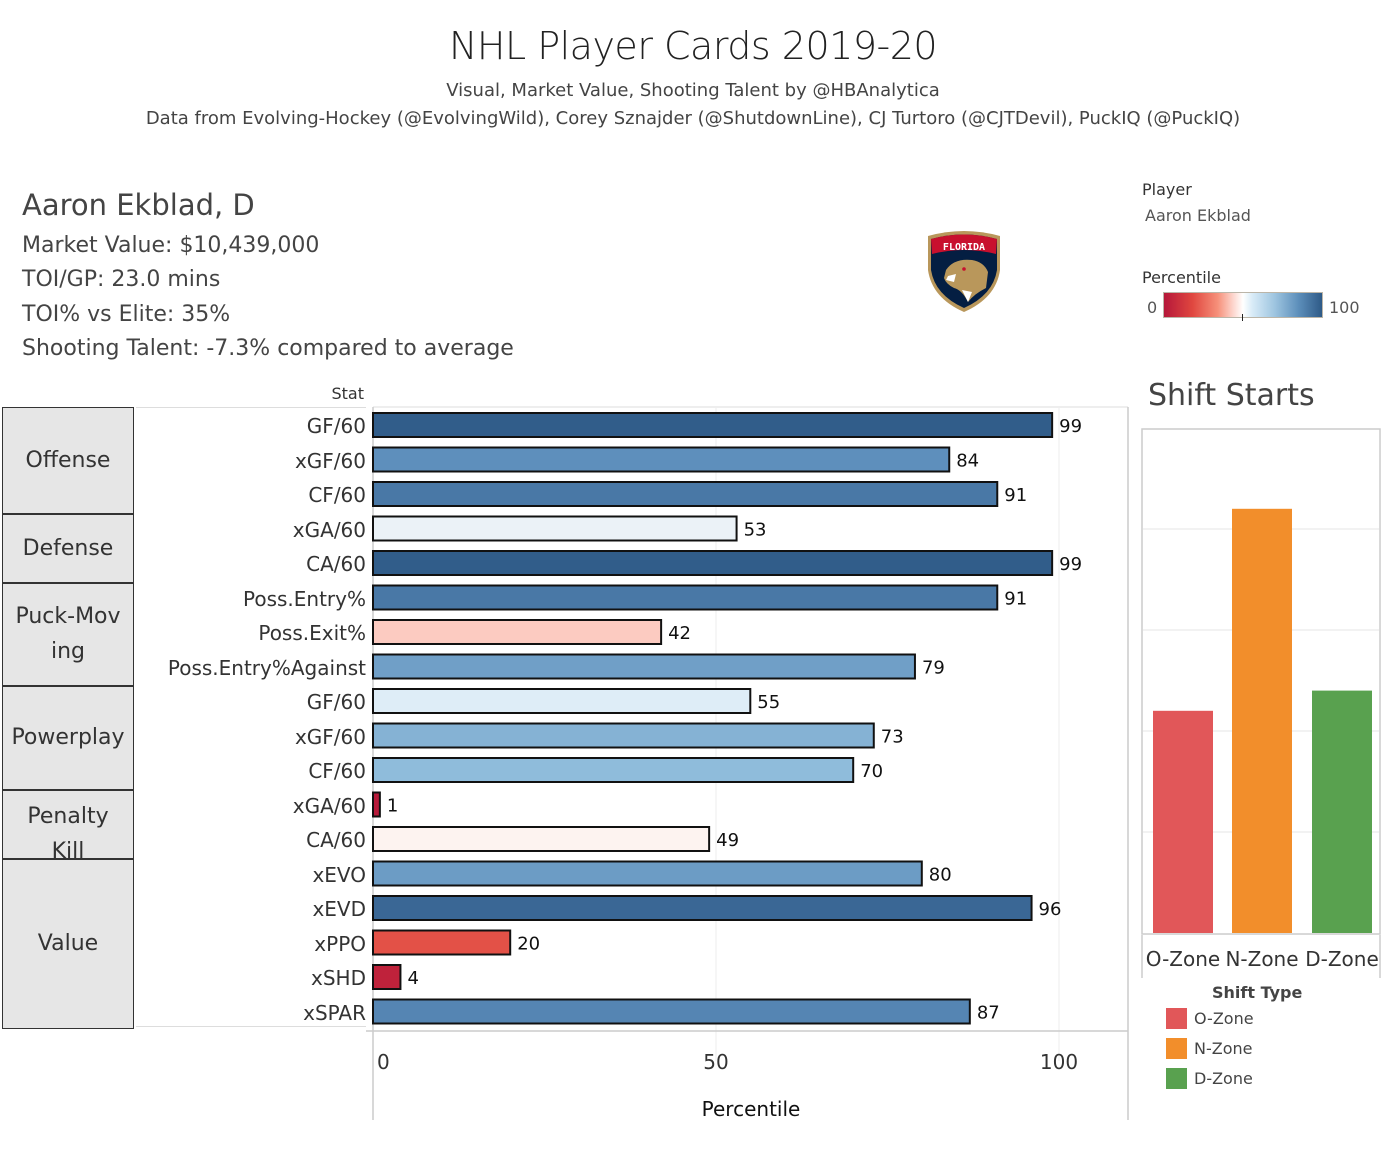 The height and width of the screenshot is (1161, 1386). What do you see at coordinates (940, 875) in the screenshot?
I see `bar-value-label: 80` at bounding box center [940, 875].